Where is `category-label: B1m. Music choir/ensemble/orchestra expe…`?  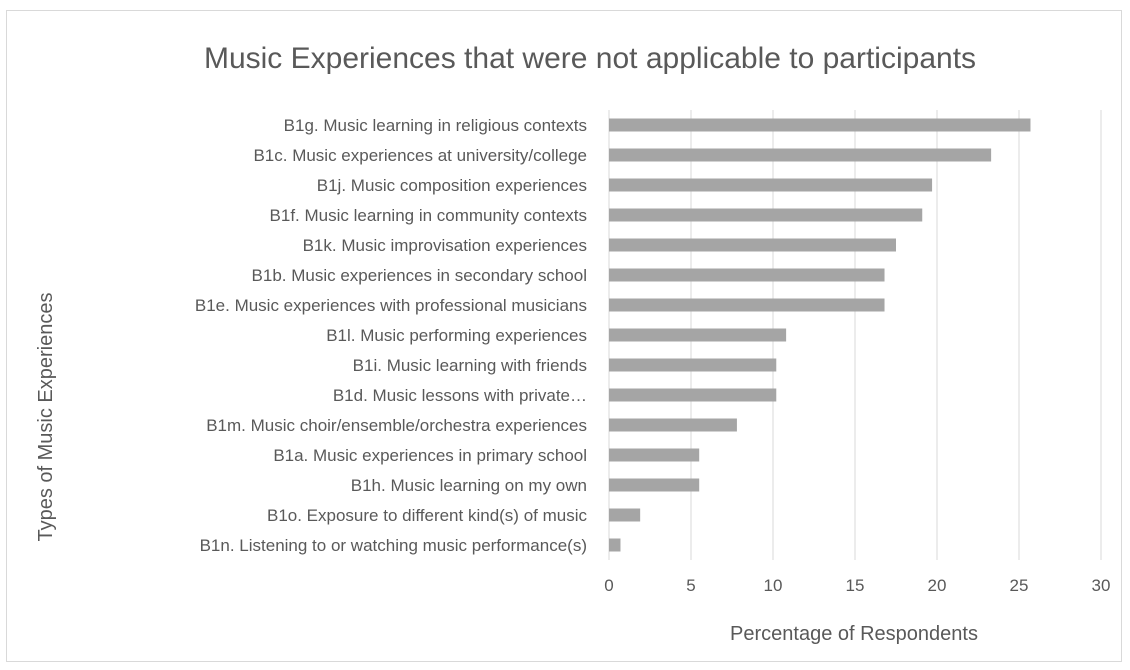
category-label: B1m. Music choir/ensemble/orchestra expe… is located at coordinates (396, 425).